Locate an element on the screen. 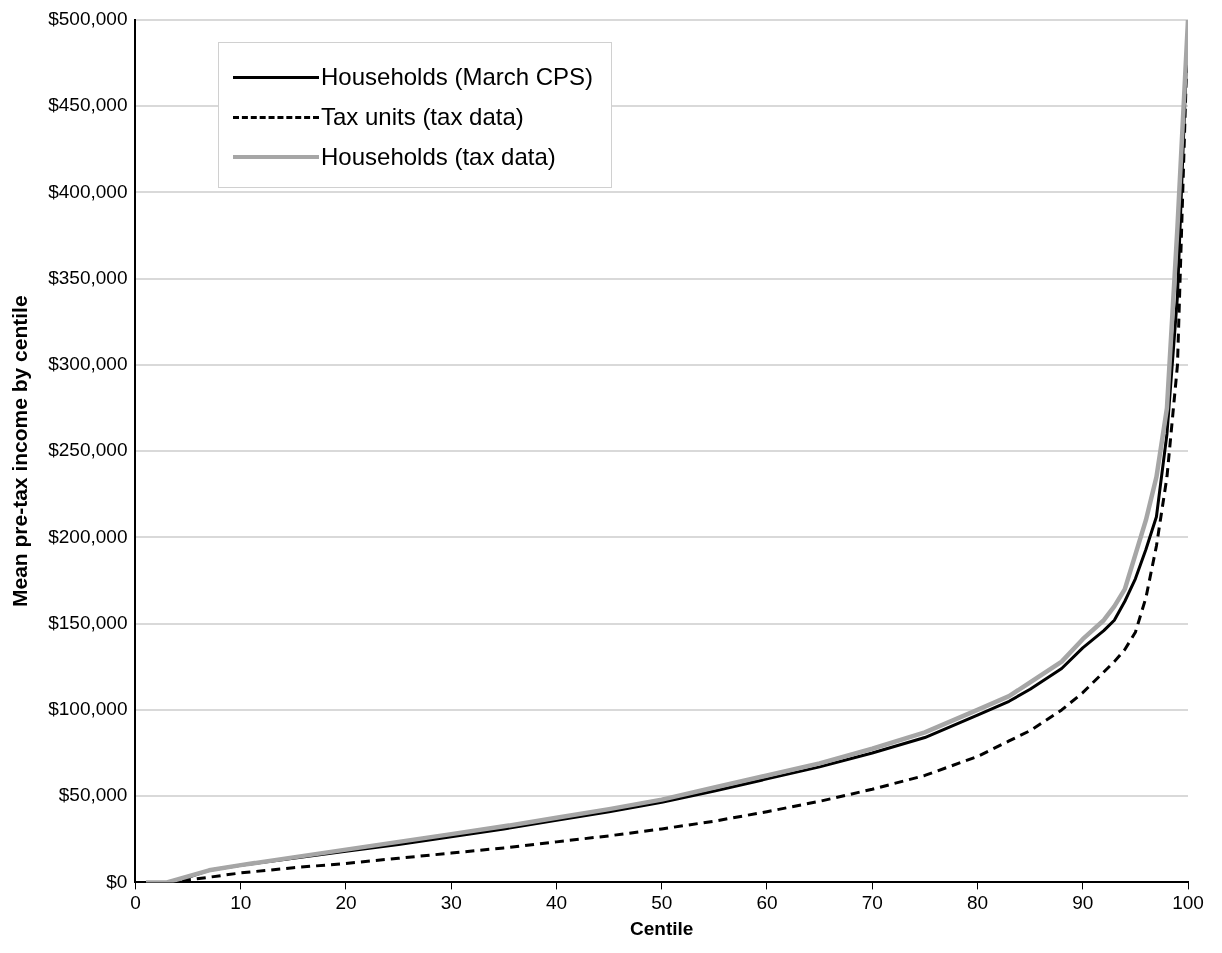 This screenshot has width=1222, height=953. y-tick-label: $50,000 is located at coordinates (93, 795).